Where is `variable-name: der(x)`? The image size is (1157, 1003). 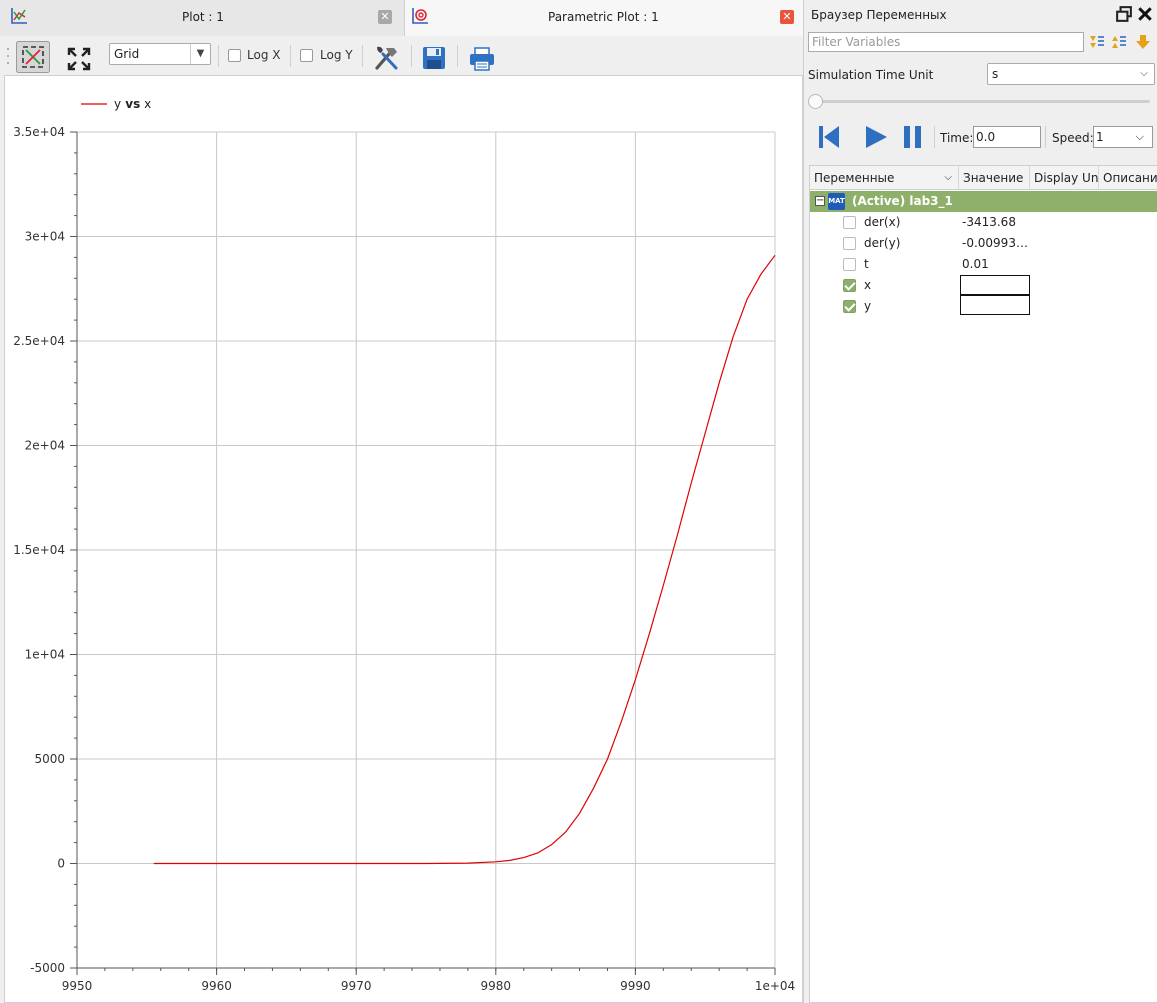
variable-name: der(x) is located at coordinates (882, 222).